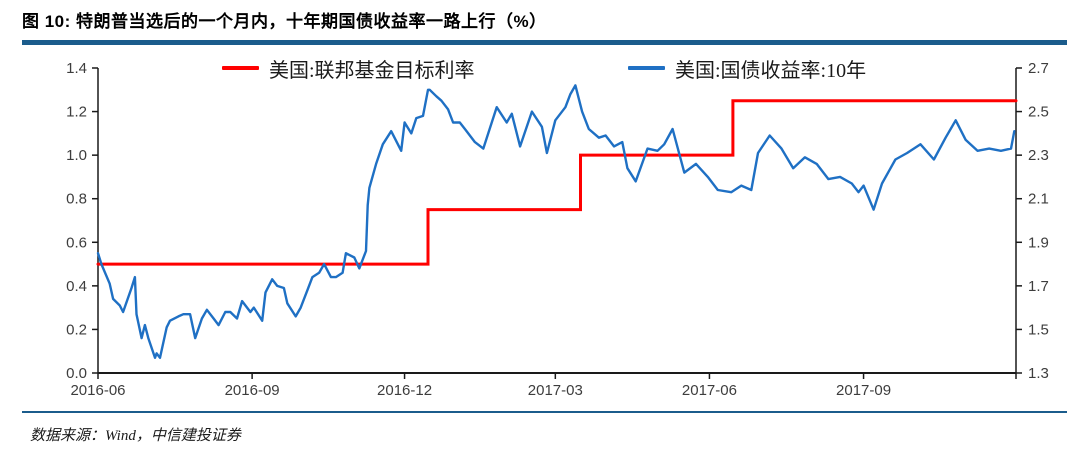 This screenshot has height=456, width=1090. What do you see at coordinates (1038, 329) in the screenshot?
I see `y-axis-right-tick-label: 1.5` at bounding box center [1038, 329].